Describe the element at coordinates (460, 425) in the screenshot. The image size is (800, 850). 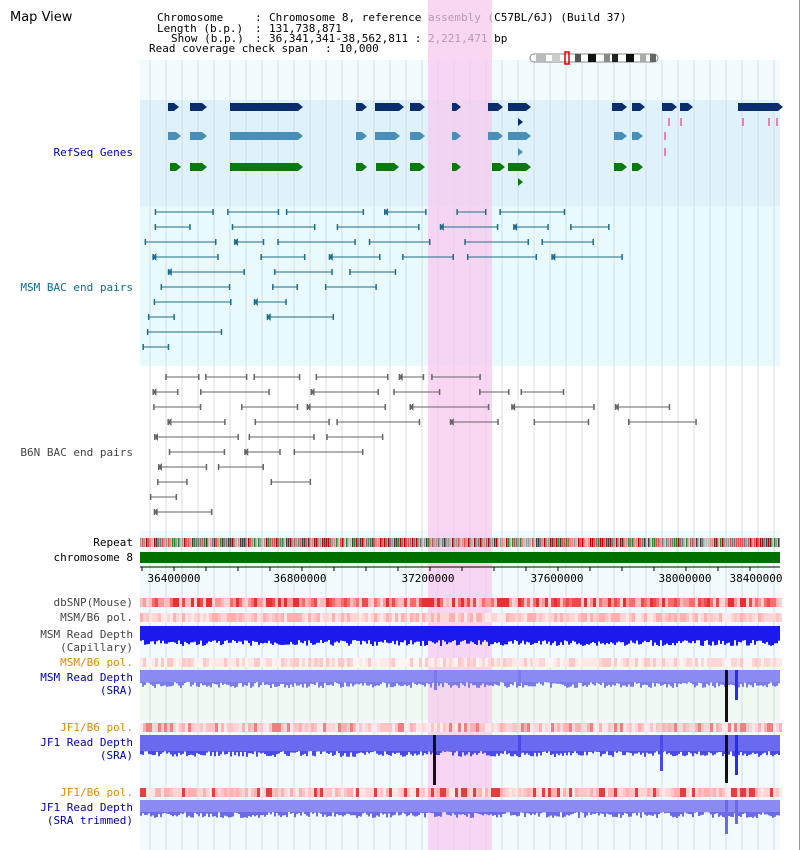
I see `highlight-region` at that location.